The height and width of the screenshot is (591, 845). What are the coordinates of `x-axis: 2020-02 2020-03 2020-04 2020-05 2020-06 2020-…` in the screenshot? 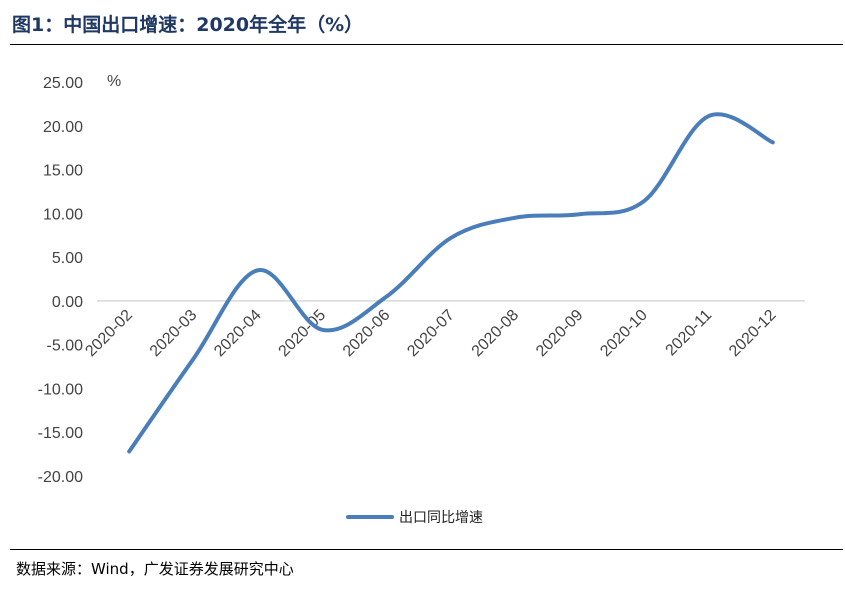 It's located at (430, 334).